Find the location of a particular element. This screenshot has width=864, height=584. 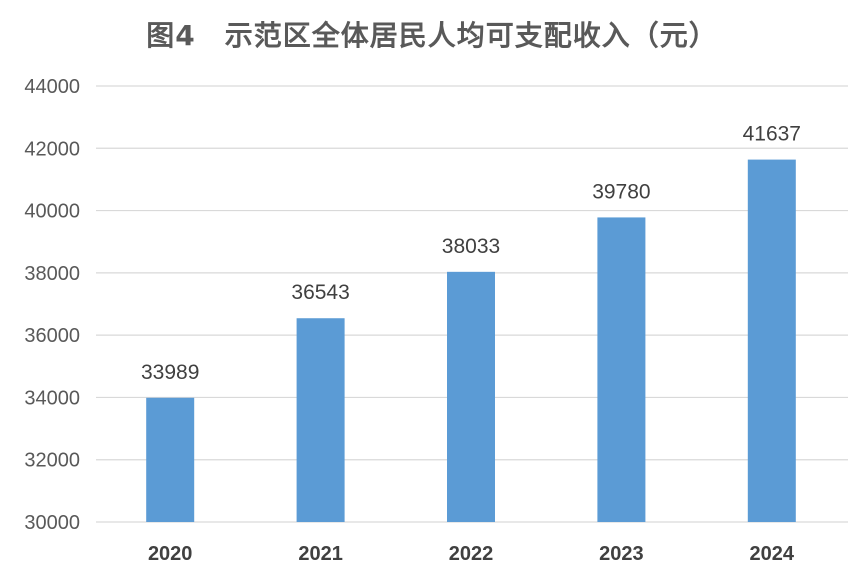

x-tick-label: 2021 is located at coordinates (320, 554).